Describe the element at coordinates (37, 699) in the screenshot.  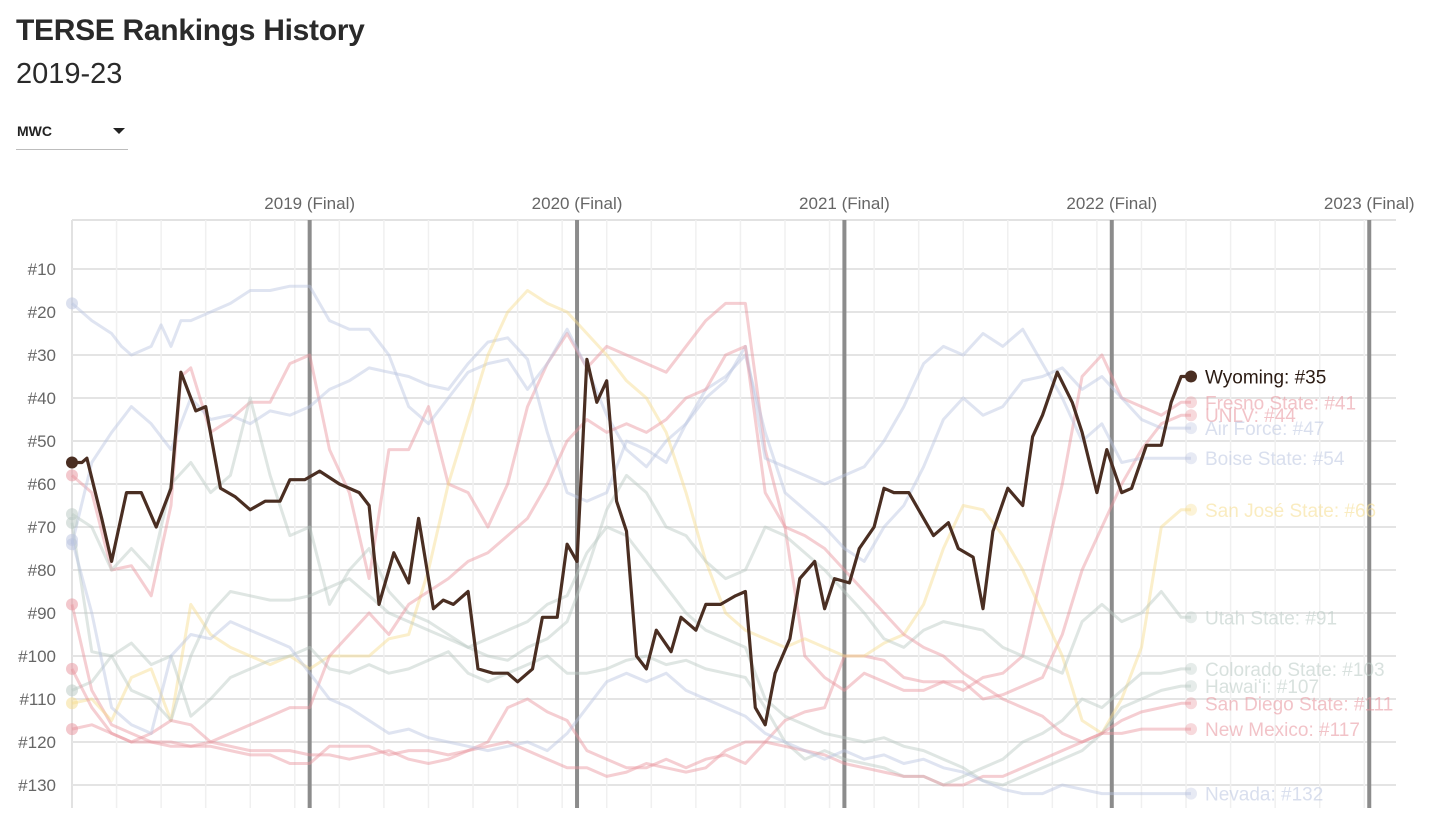
I see `y-tick-label: #110` at that location.